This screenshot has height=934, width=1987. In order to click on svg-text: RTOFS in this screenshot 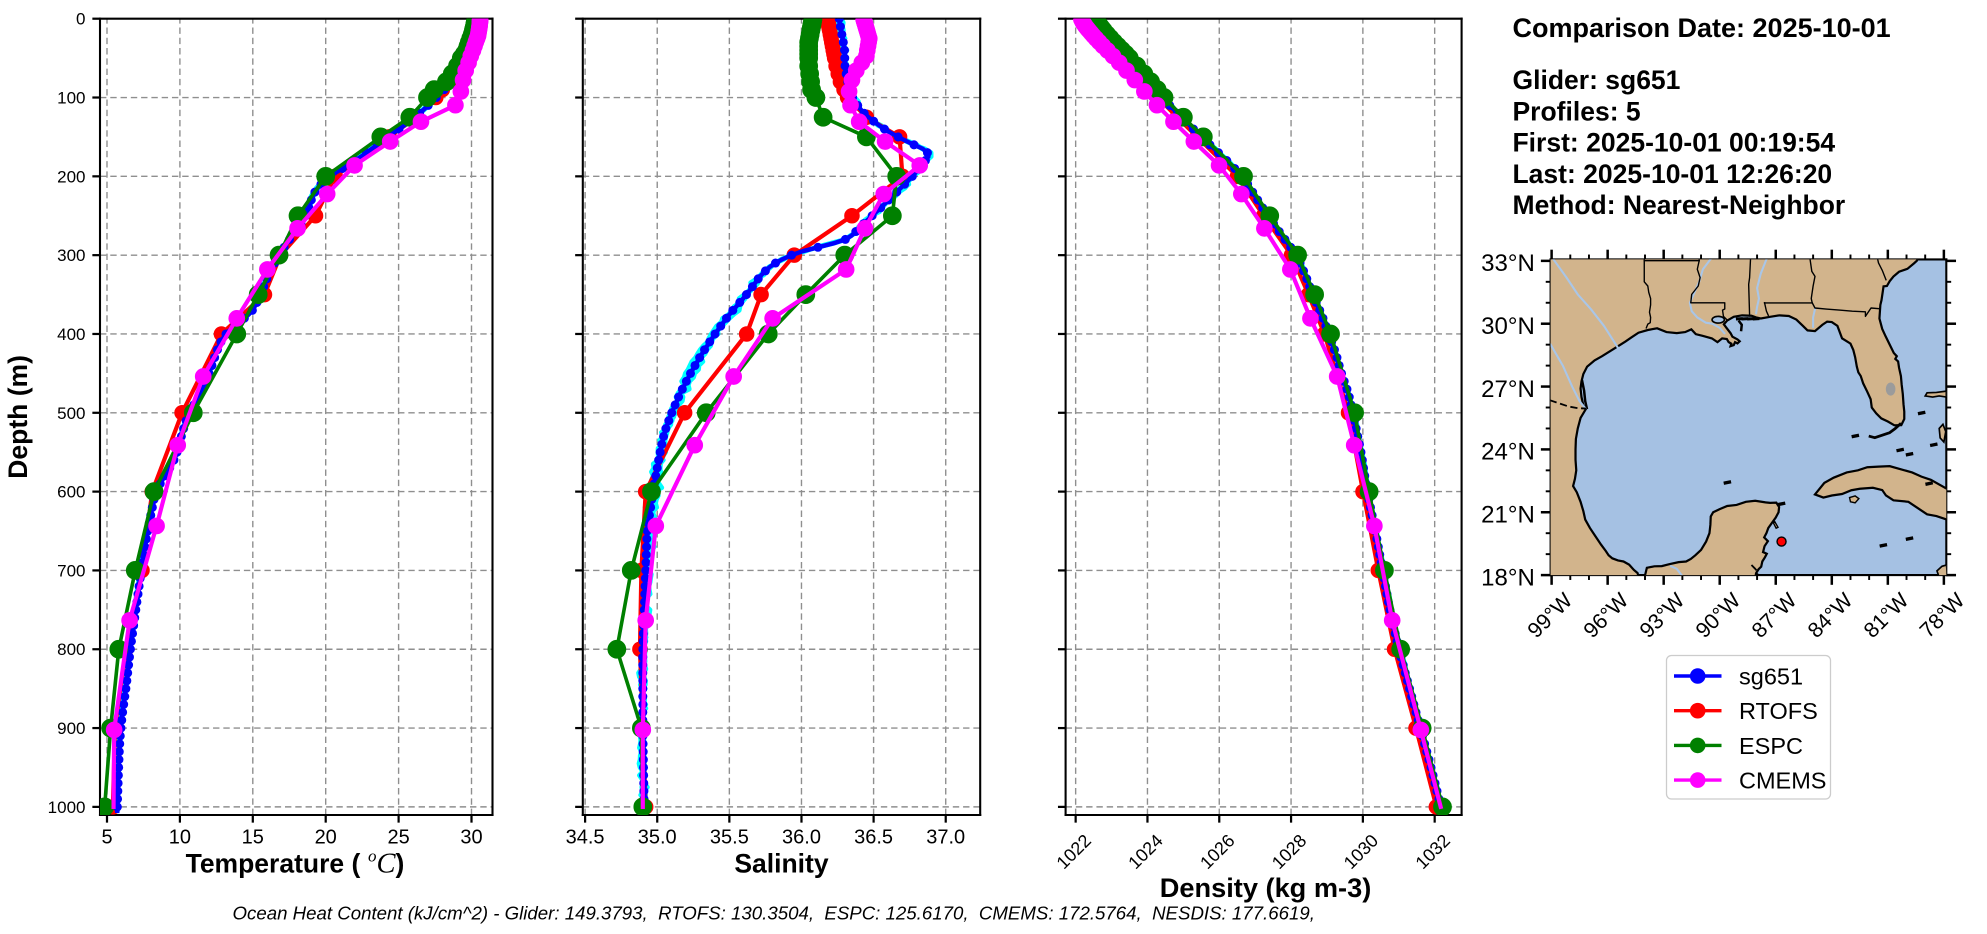, I will do `click(1778, 711)`.